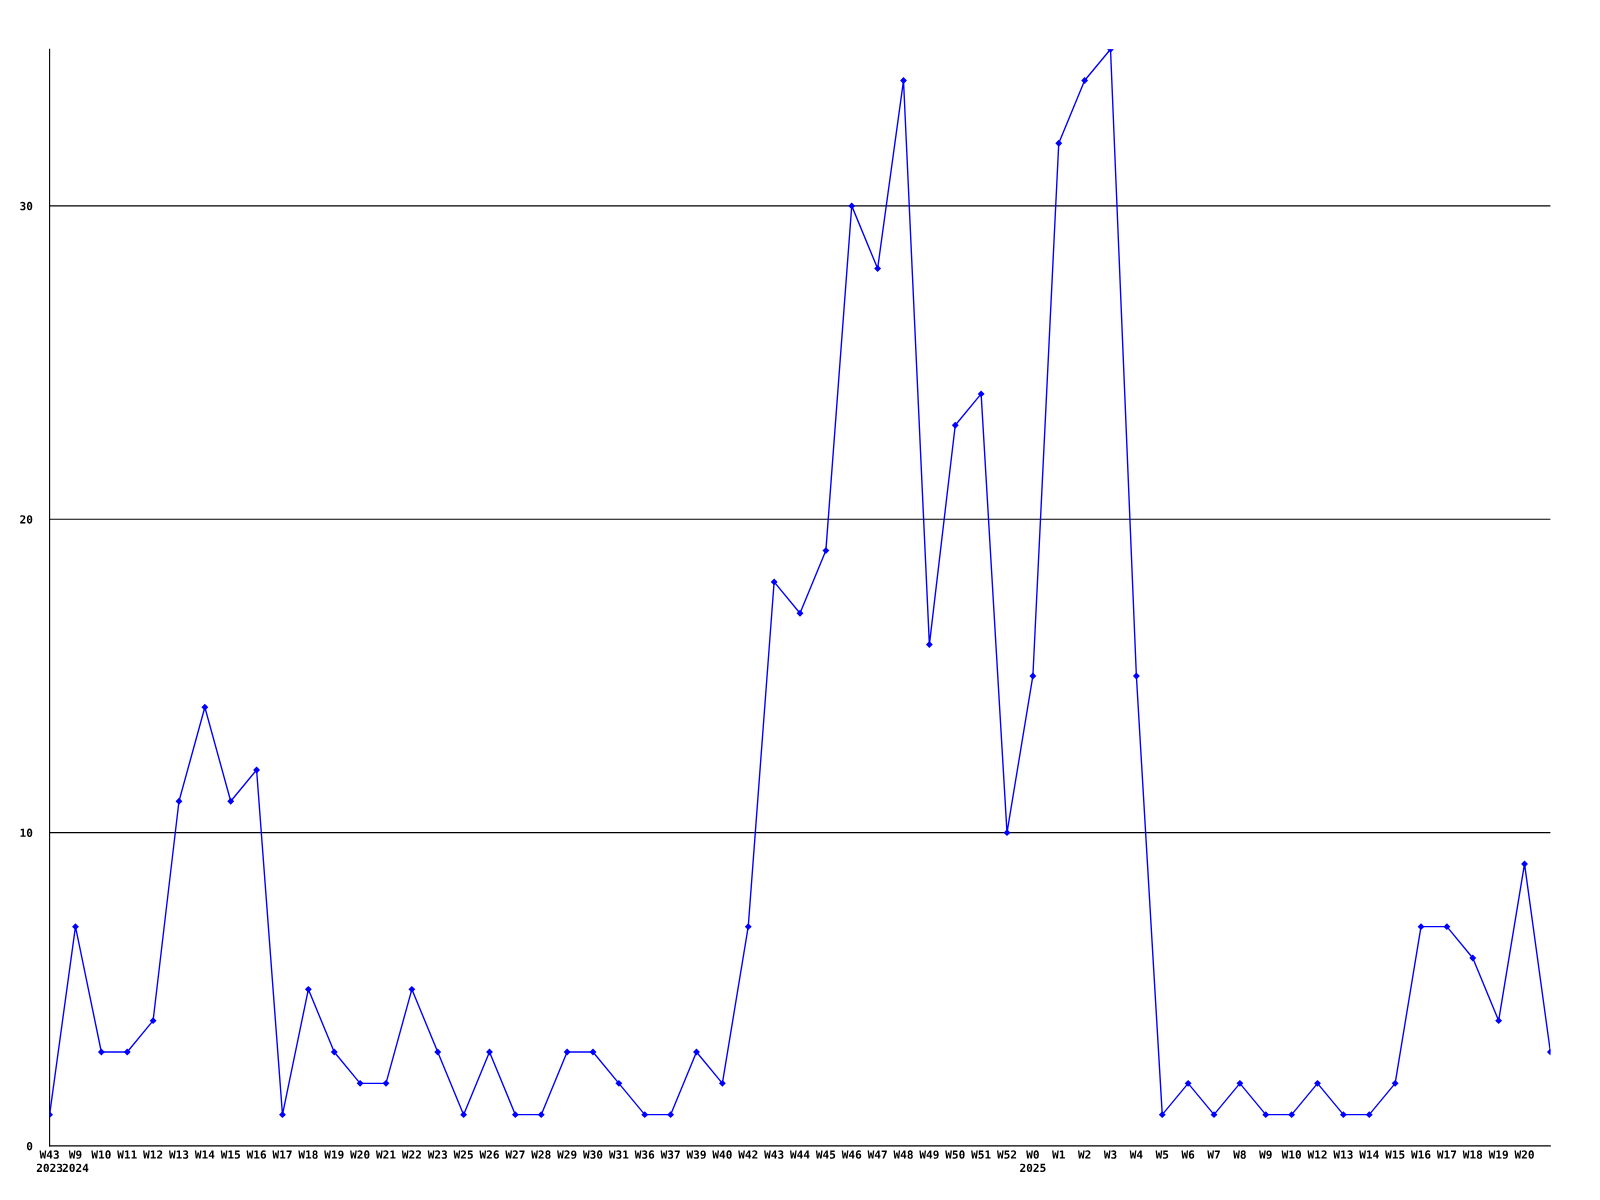 This screenshot has width=1600, height=1200. Describe the element at coordinates (1265, 1154) in the screenshot. I see `x-tick-label: W9` at that location.